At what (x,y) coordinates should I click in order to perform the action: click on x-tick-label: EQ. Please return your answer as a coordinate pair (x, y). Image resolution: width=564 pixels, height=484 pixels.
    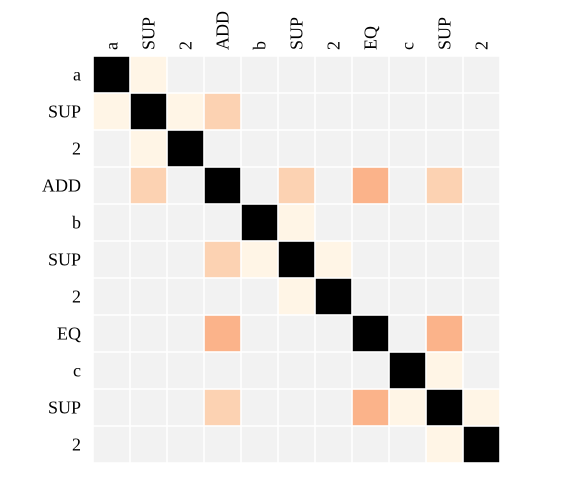
    Looking at the image, I should click on (371, 38).